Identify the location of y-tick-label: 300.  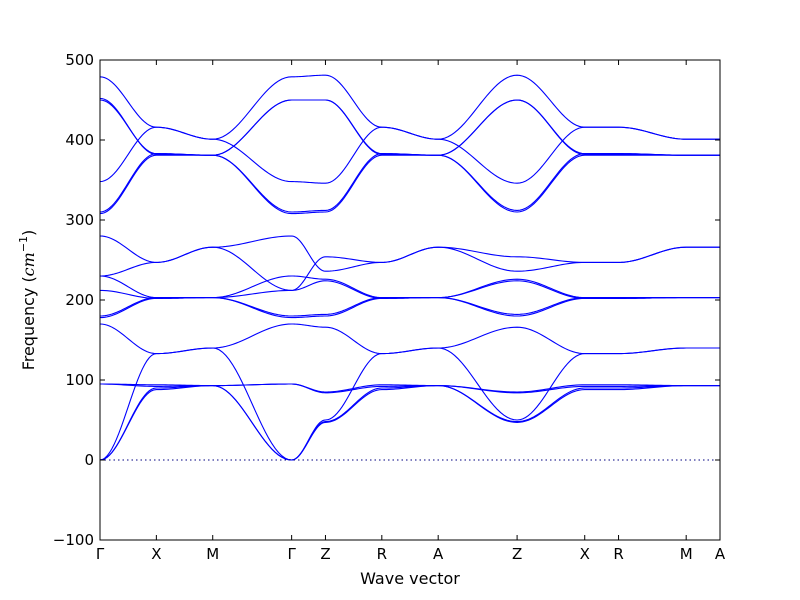
(79, 220).